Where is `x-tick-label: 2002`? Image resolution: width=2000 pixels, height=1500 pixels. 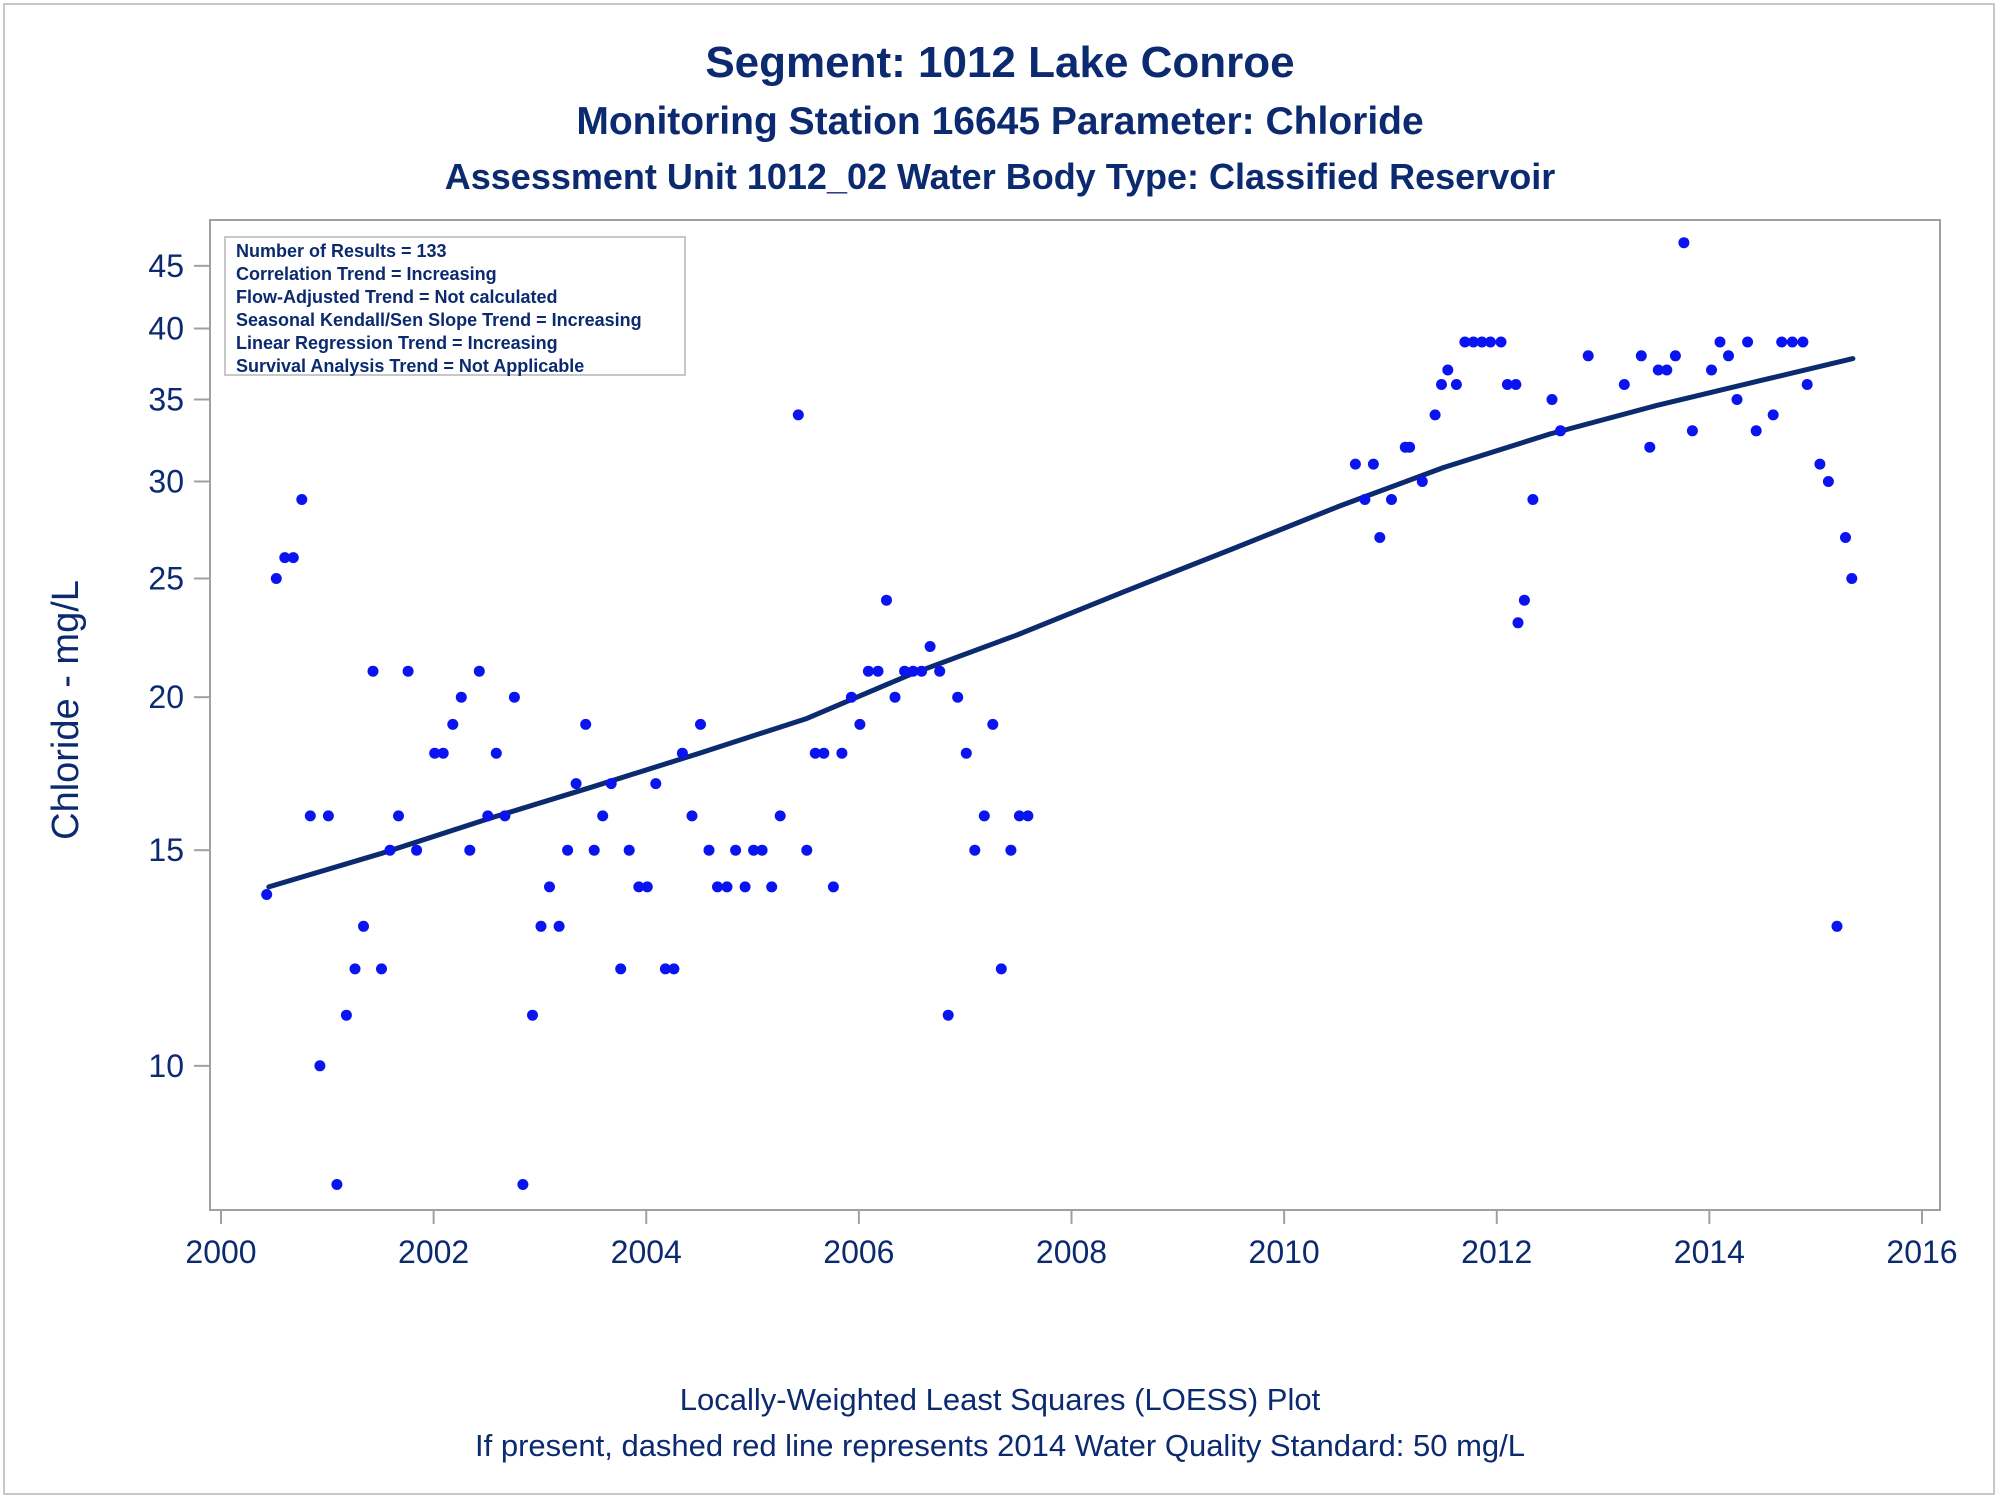 x-tick-label: 2002 is located at coordinates (433, 1252).